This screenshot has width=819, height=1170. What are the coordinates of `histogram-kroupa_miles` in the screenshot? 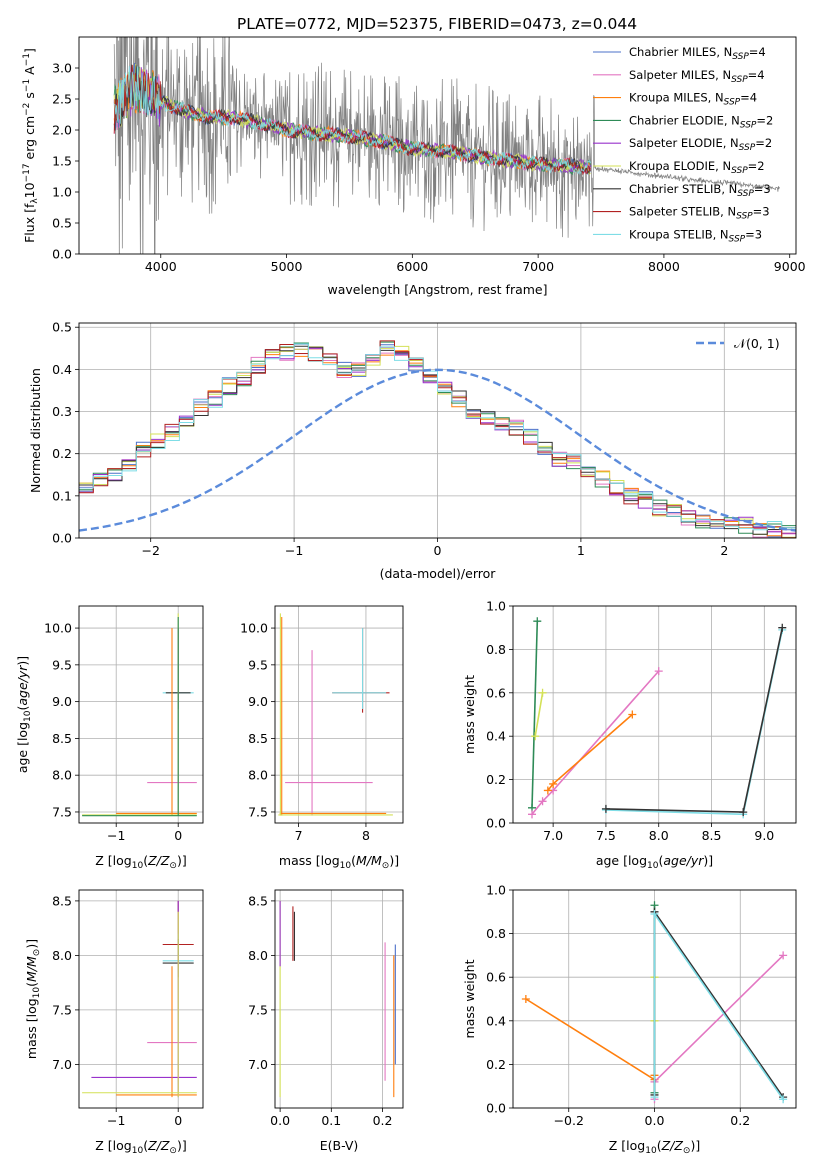 It's located at (437, 442).